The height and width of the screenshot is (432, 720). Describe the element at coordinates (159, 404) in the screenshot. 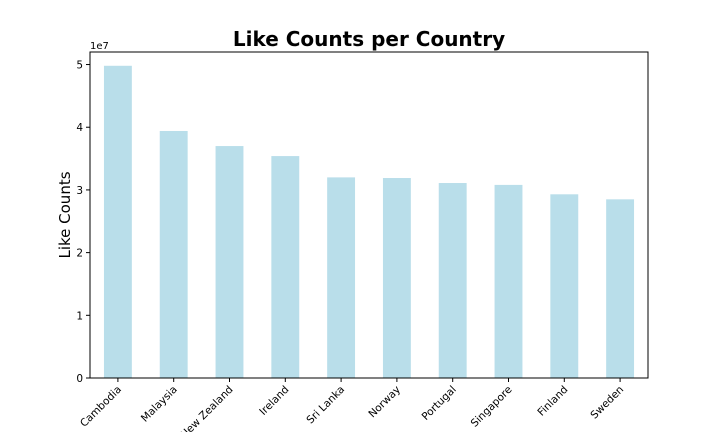

I see `x-tick-label: Malaysia` at that location.